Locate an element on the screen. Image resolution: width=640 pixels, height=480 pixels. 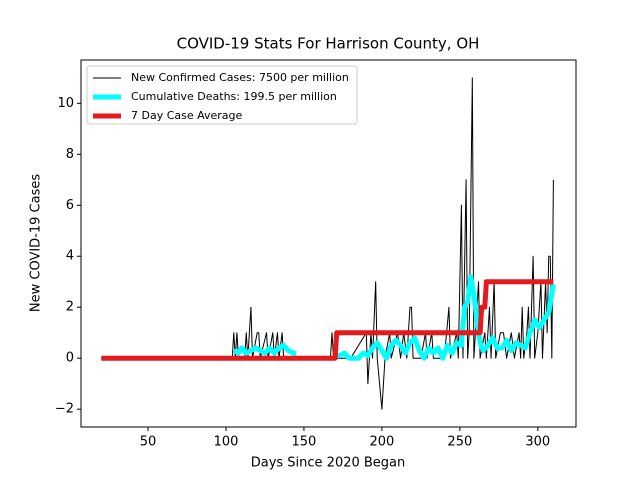
x-tick-label: 300 is located at coordinates (537, 442).